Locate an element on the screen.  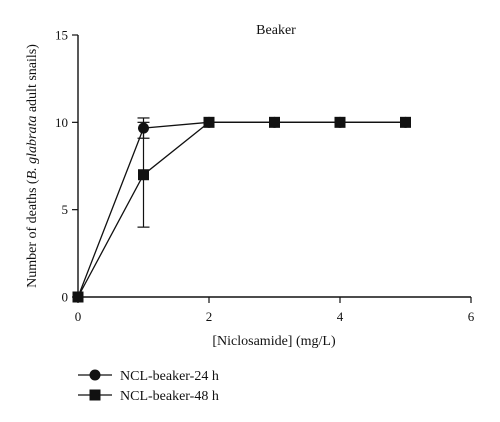
y-tick-label: 0 is located at coordinates (65, 297).